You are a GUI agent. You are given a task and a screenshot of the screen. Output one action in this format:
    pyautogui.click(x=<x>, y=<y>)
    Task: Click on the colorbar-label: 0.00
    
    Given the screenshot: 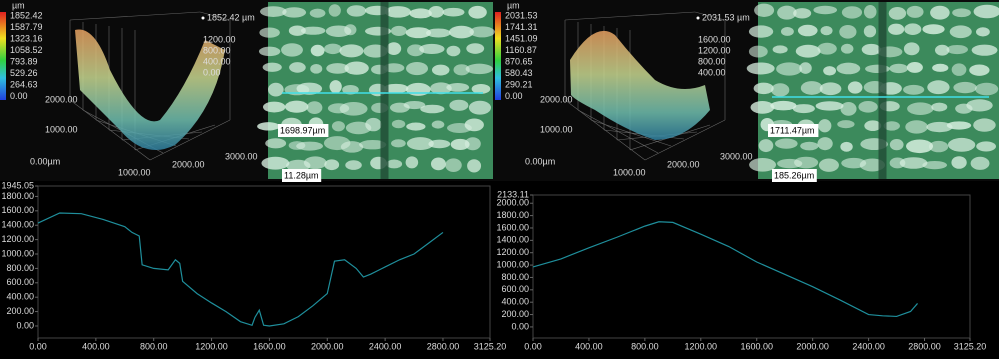 What is the action you would take?
    pyautogui.click(x=19, y=96)
    